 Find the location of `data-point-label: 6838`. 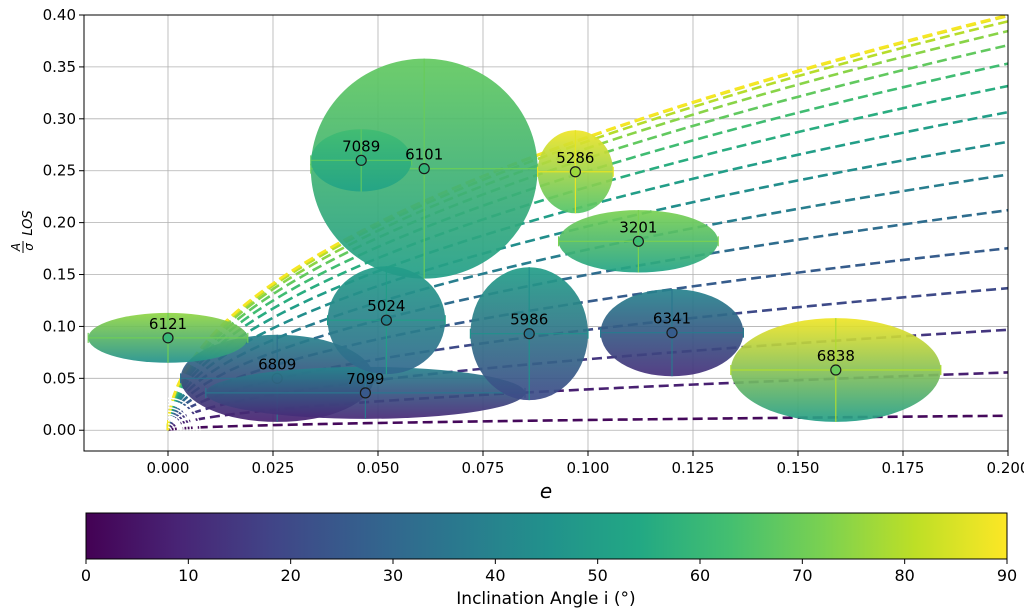

data-point-label: 6838 is located at coordinates (836, 356).